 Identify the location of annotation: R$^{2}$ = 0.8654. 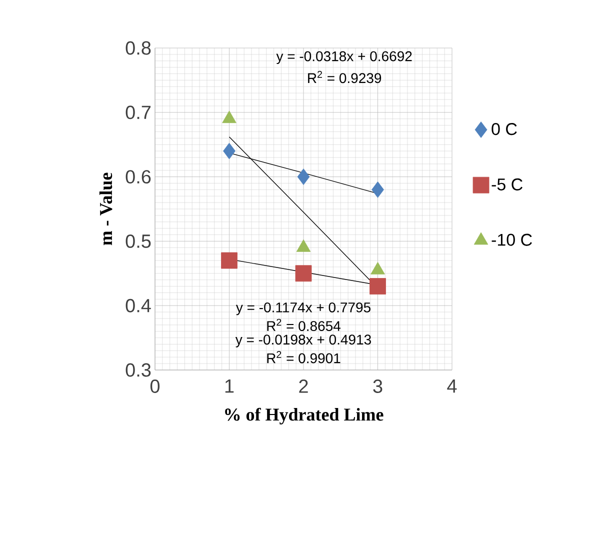
(303, 325).